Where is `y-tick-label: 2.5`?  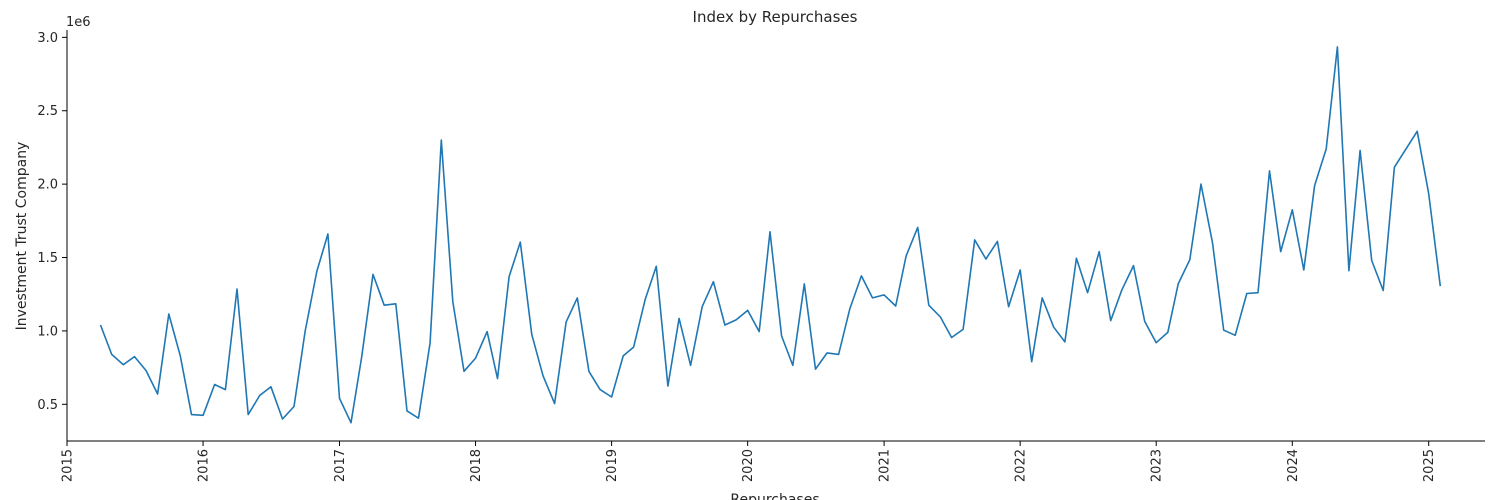 y-tick-label: 2.5 is located at coordinates (47, 111).